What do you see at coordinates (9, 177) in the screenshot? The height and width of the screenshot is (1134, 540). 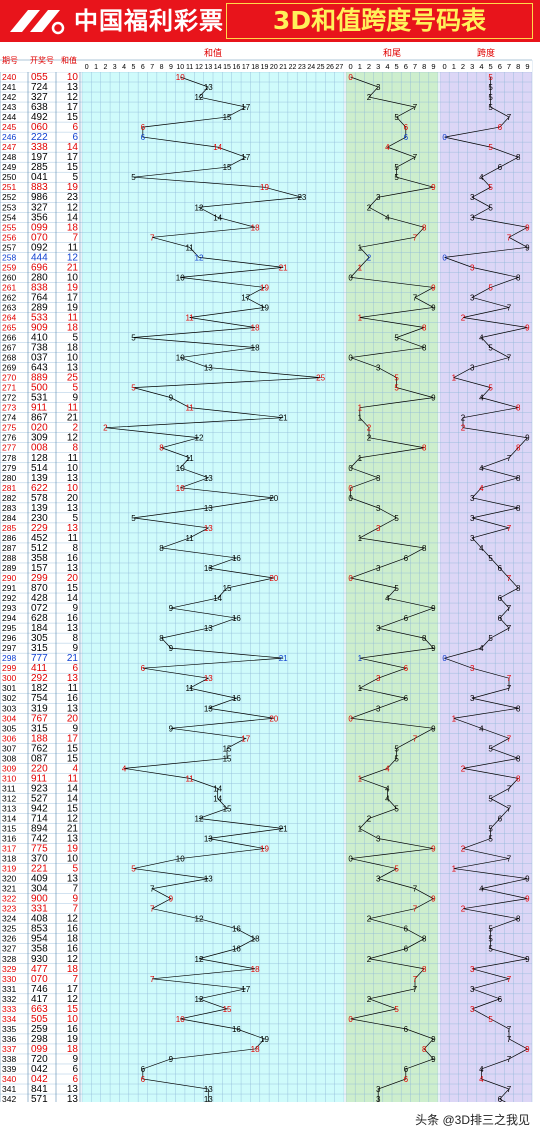 I see `period-cell: 250` at bounding box center [9, 177].